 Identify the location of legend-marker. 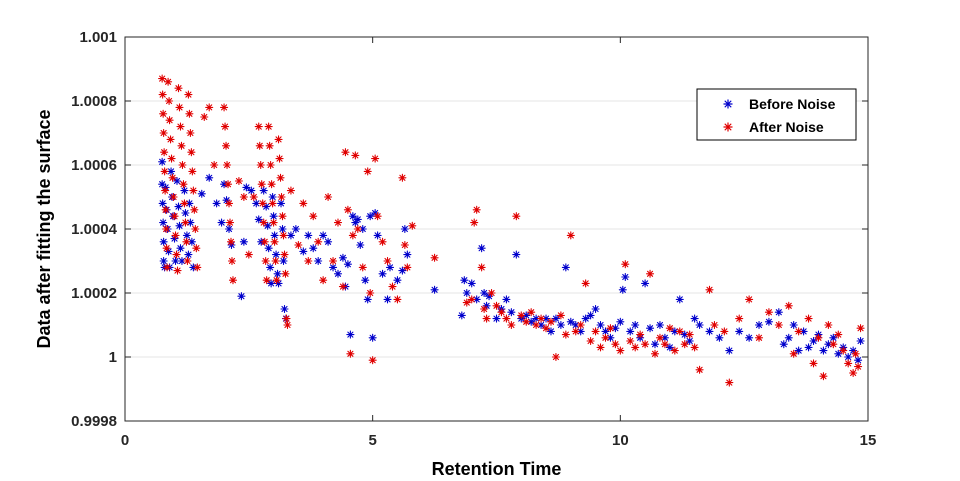
(728, 104).